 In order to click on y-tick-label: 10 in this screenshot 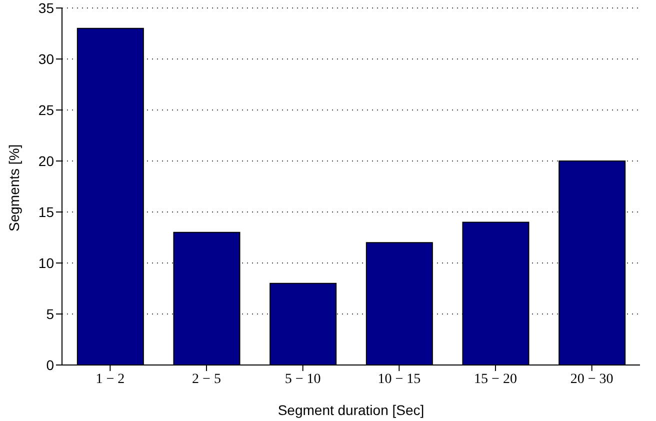, I will do `click(46, 262)`.